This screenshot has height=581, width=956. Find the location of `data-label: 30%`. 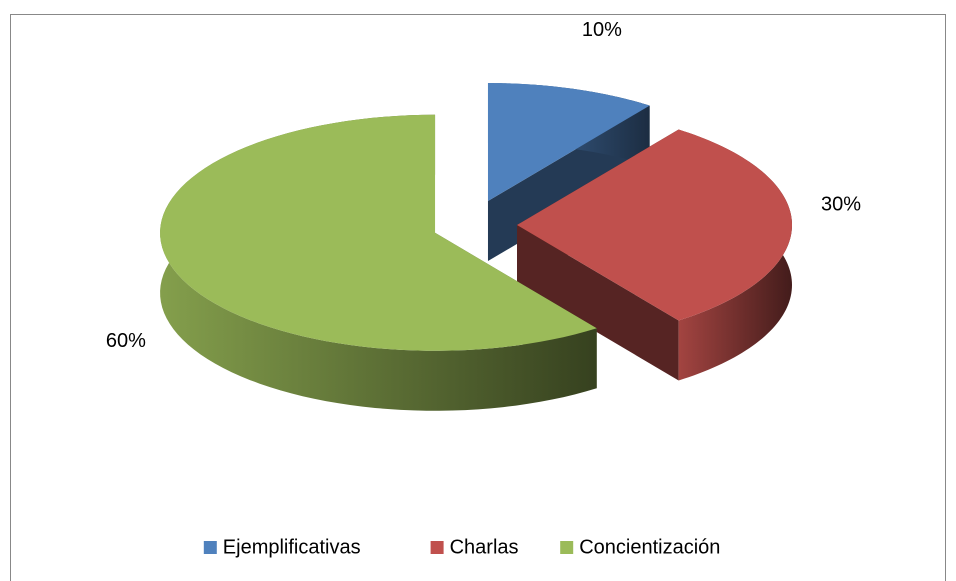

data-label: 30% is located at coordinates (841, 204).